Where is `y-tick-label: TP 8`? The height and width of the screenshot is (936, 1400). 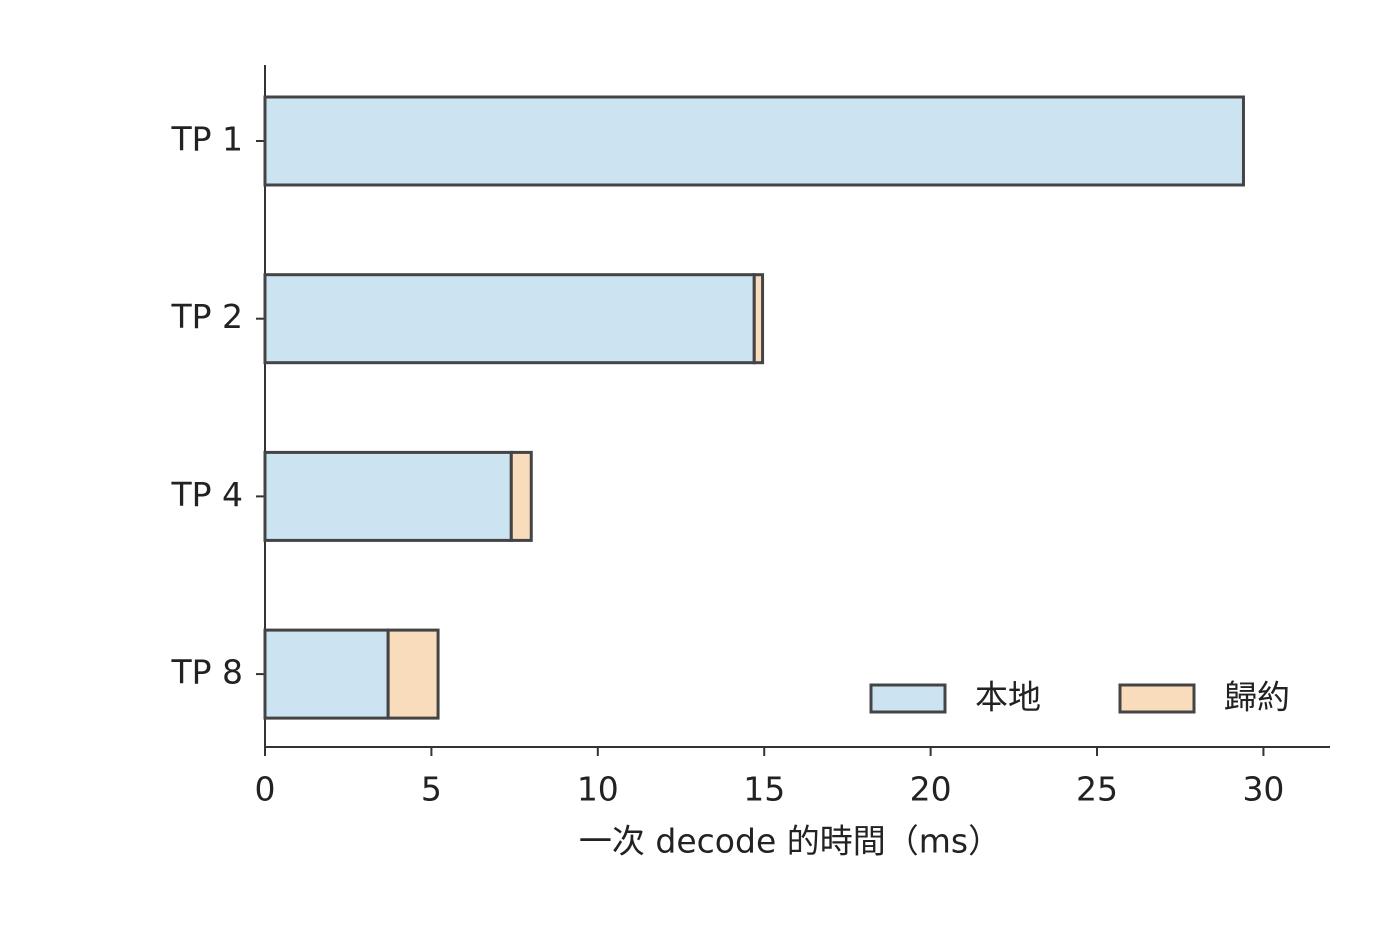 y-tick-label: TP 8 is located at coordinates (206, 672).